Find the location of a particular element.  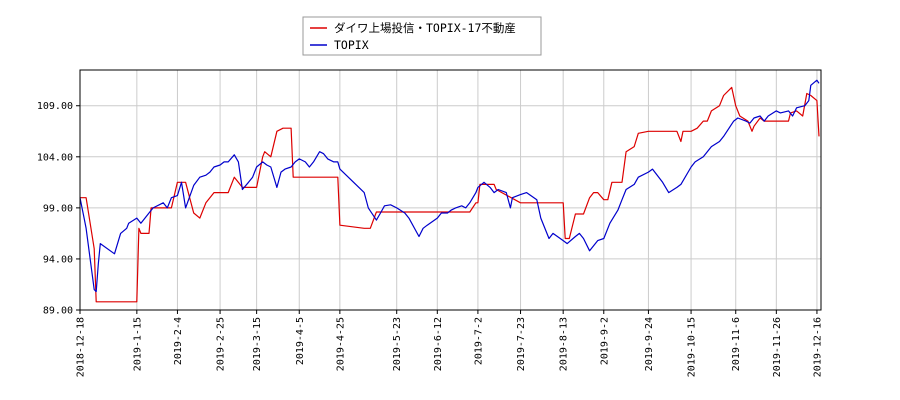

x-tick-label: 2019-4-5 is located at coordinates (300, 341).